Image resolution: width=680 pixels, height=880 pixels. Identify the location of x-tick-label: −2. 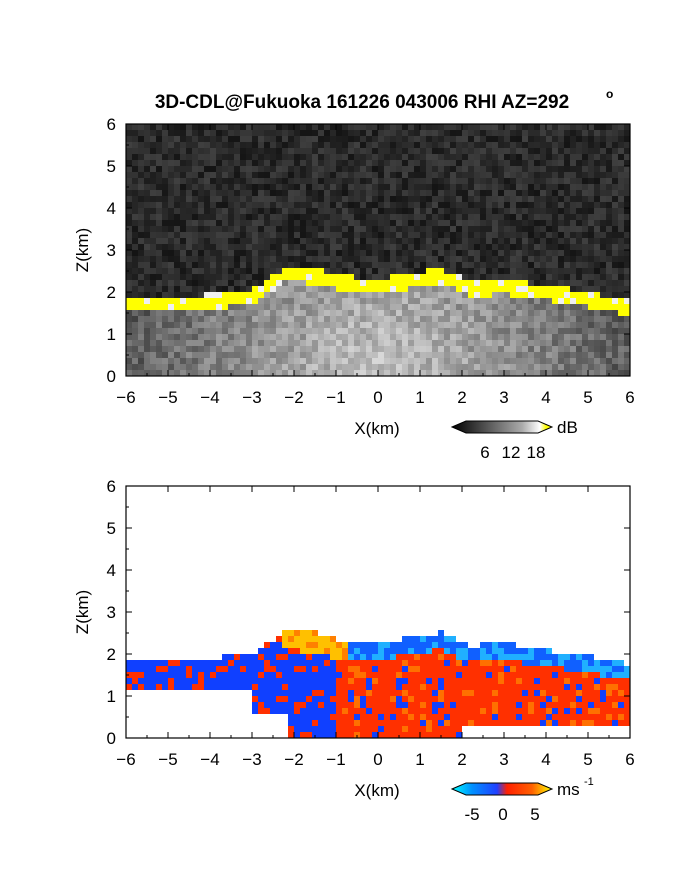
(293, 397).